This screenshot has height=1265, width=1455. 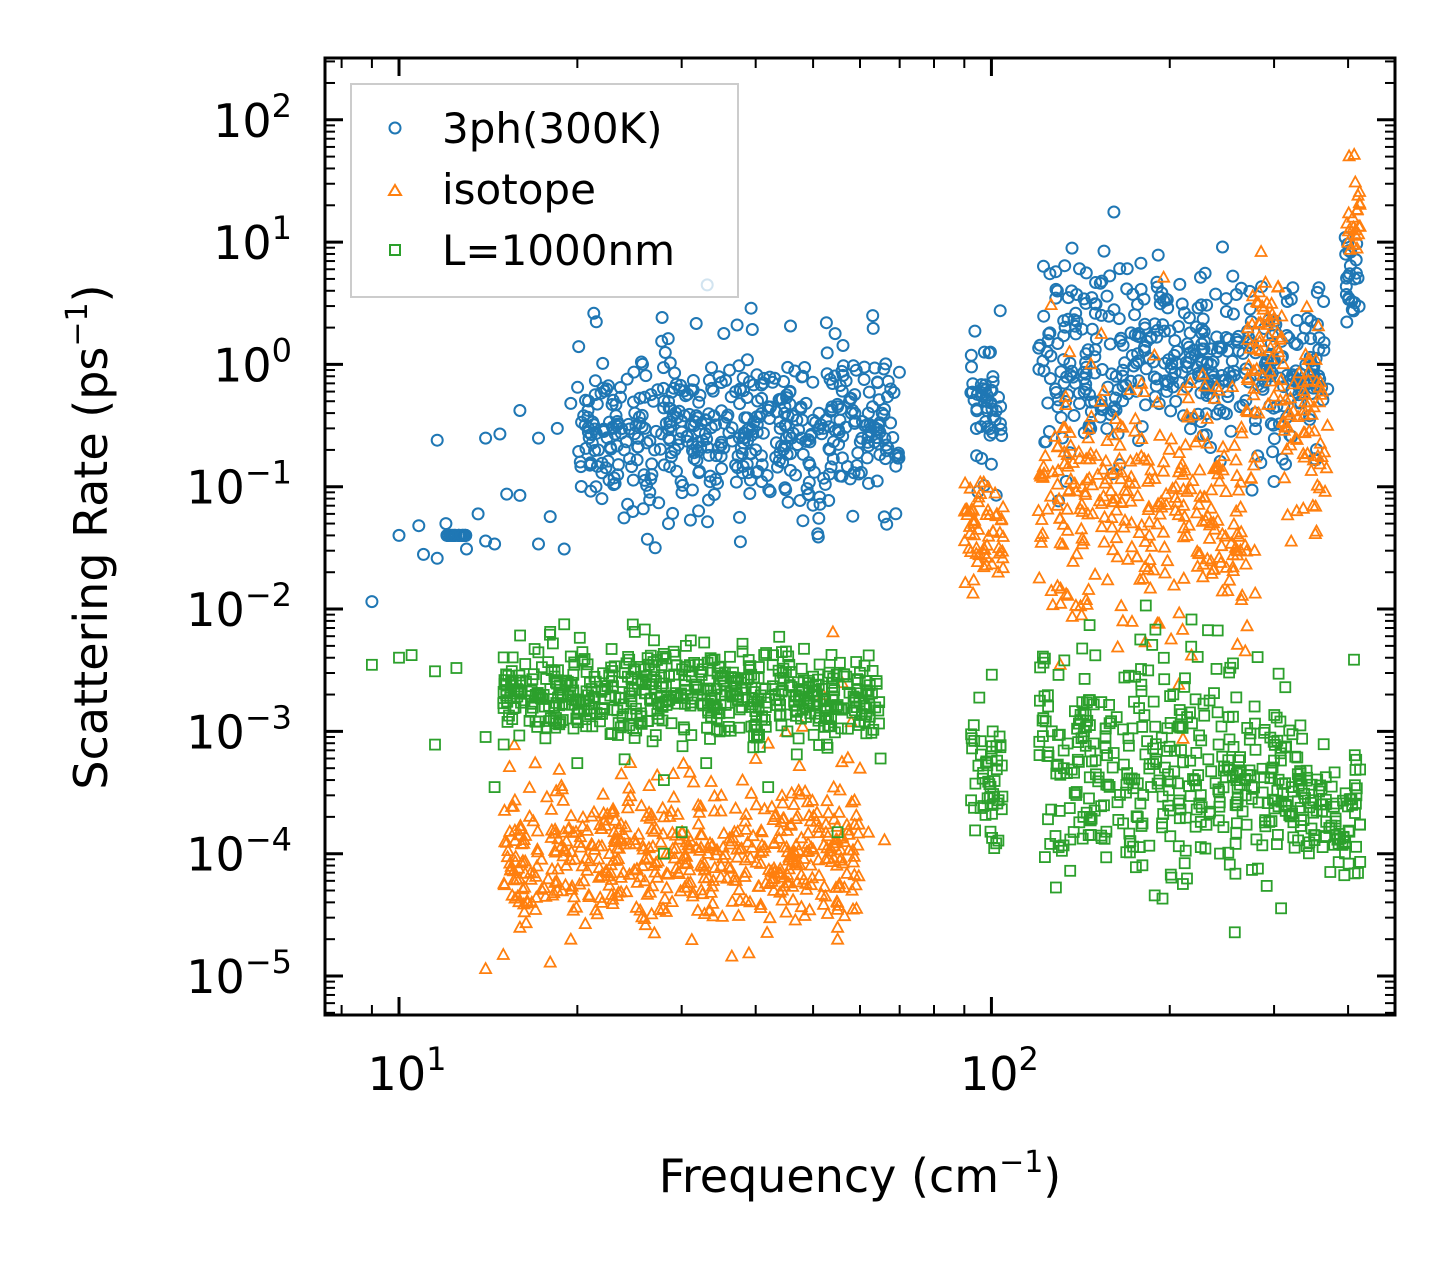 I want to click on y-tick-label: 10−3, so click(x=239, y=728).